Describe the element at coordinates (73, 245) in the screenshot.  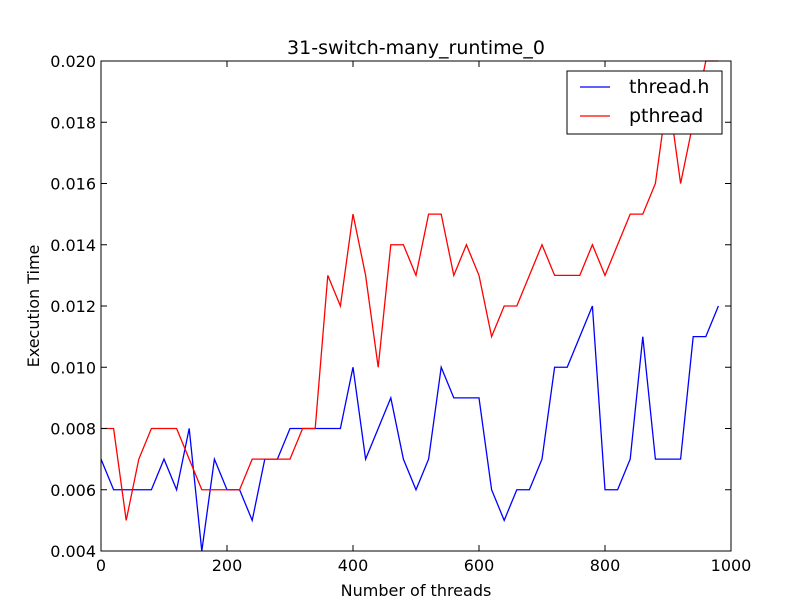
I see `y-tick-label: 0.014` at that location.